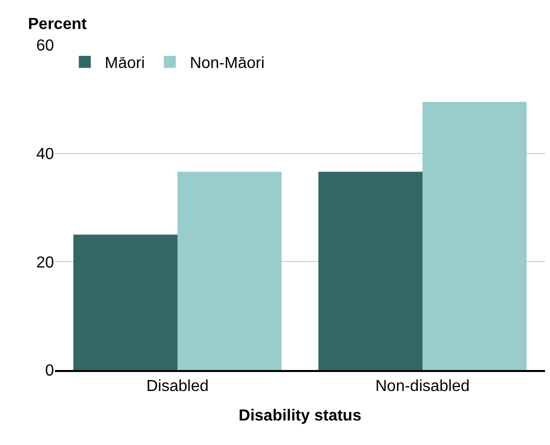 Image resolution: width=550 pixels, height=445 pixels. I want to click on x-tick-label: Disabled, so click(177, 387).